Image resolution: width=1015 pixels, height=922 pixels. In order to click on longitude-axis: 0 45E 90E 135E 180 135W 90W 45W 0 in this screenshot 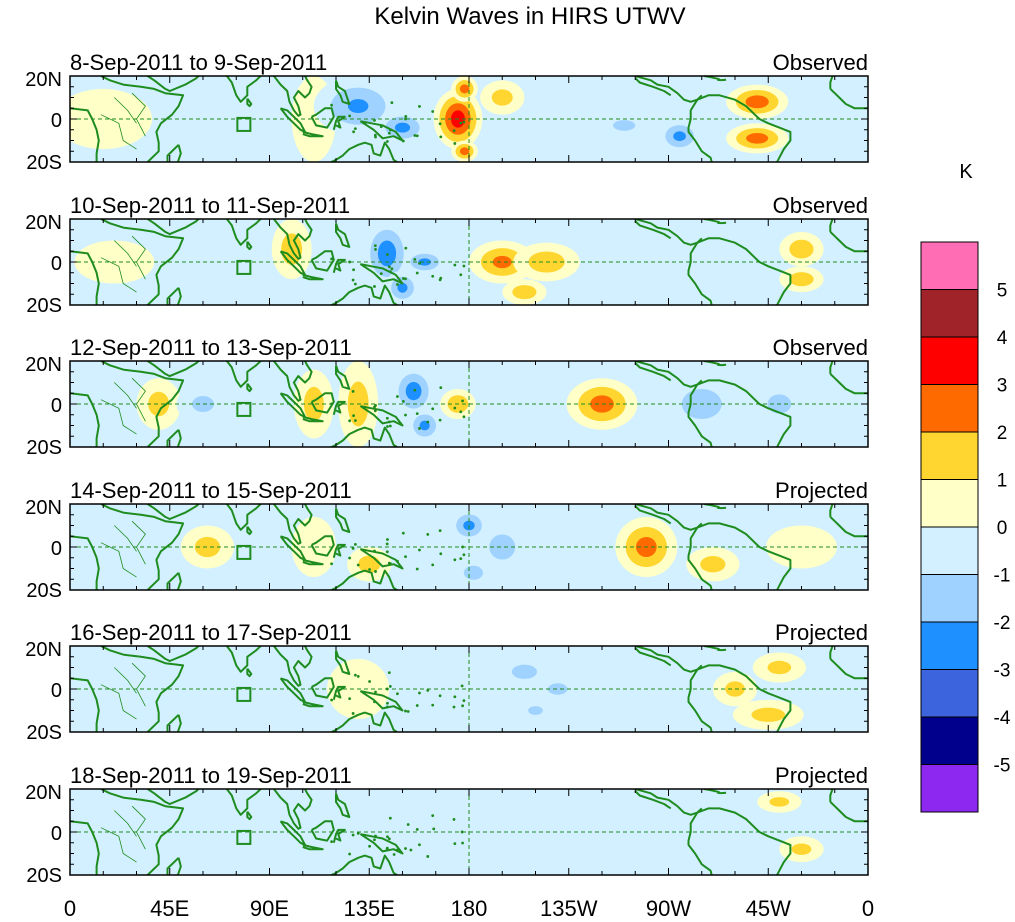, I will do `click(469, 908)`.